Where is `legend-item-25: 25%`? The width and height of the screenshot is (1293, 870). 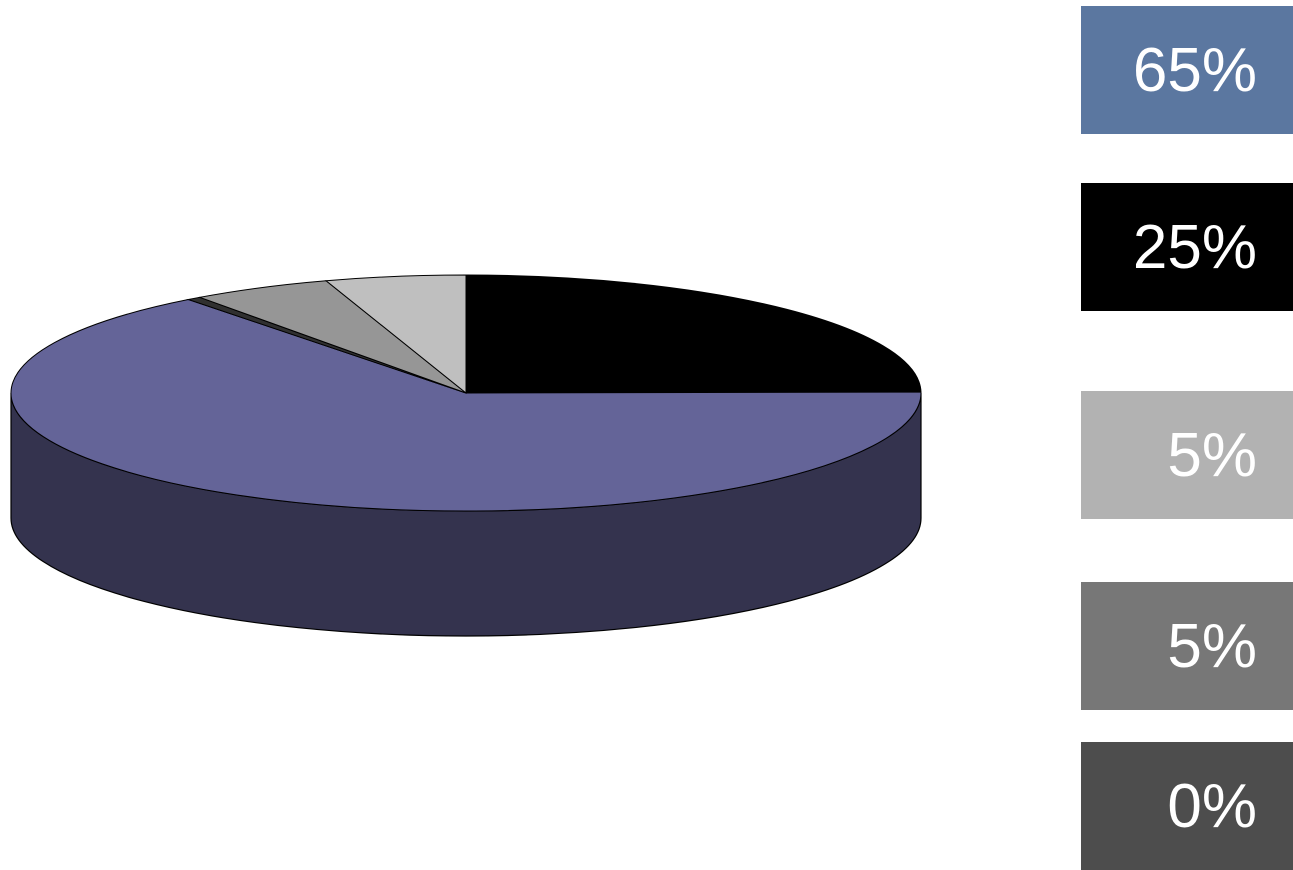
legend-item-25: 25% is located at coordinates (1187, 247).